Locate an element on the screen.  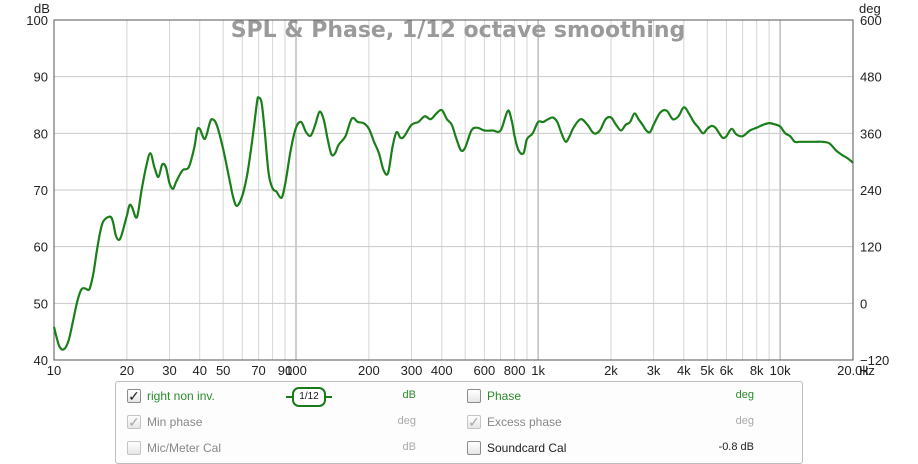
x-tick-label: 3k is located at coordinates (654, 370).